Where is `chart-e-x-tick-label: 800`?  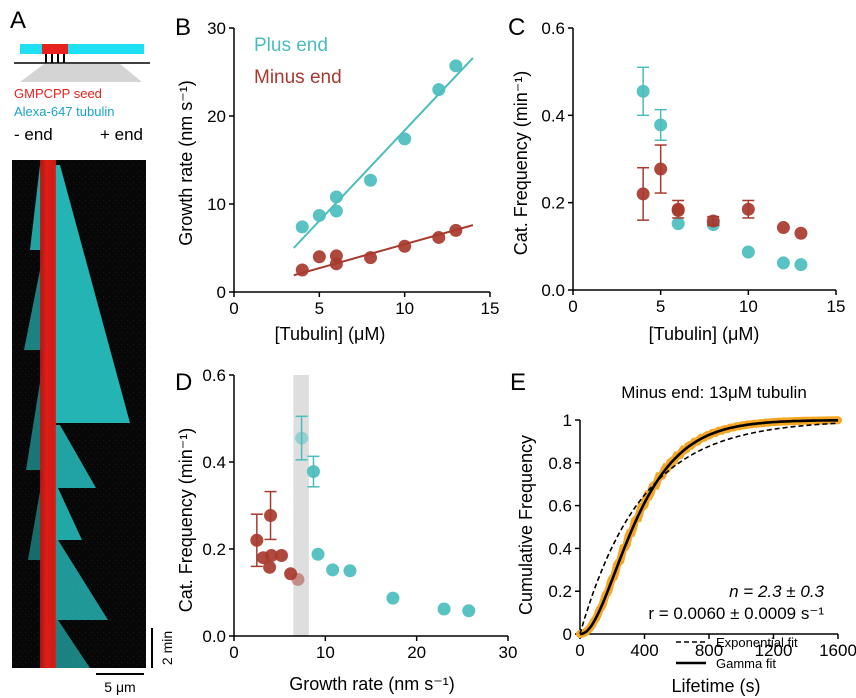
chart-e-x-tick-label: 800 is located at coordinates (709, 650).